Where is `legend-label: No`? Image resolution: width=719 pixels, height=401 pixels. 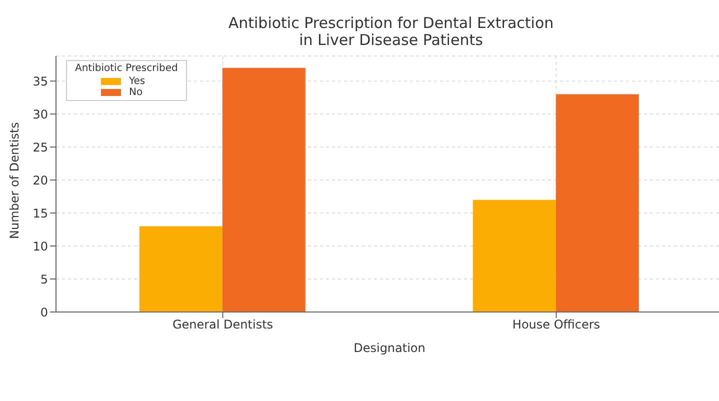 legend-label: No is located at coordinates (136, 92).